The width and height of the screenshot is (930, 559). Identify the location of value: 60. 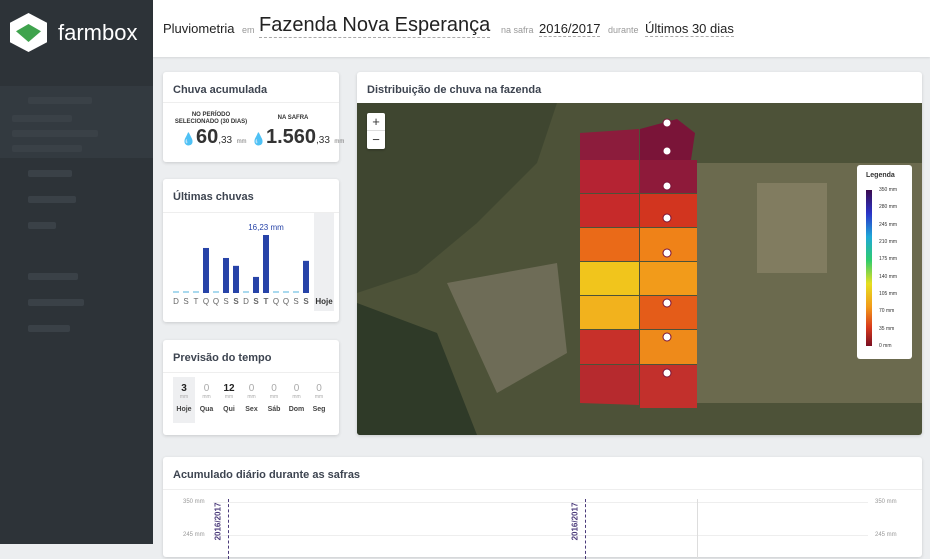
(207, 137).